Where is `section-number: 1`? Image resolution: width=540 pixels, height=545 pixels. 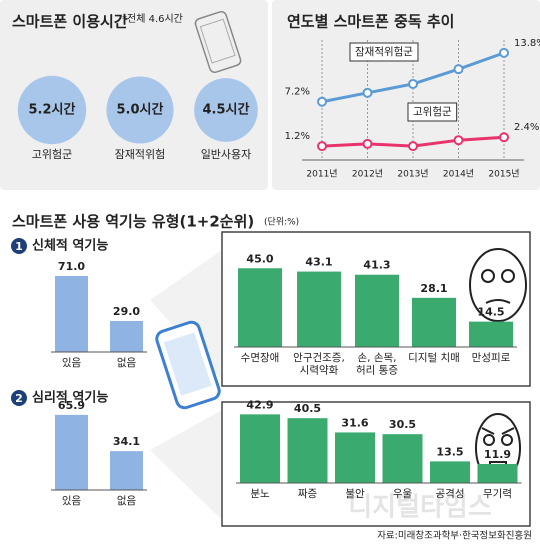
section-number: 1 is located at coordinates (19, 246).